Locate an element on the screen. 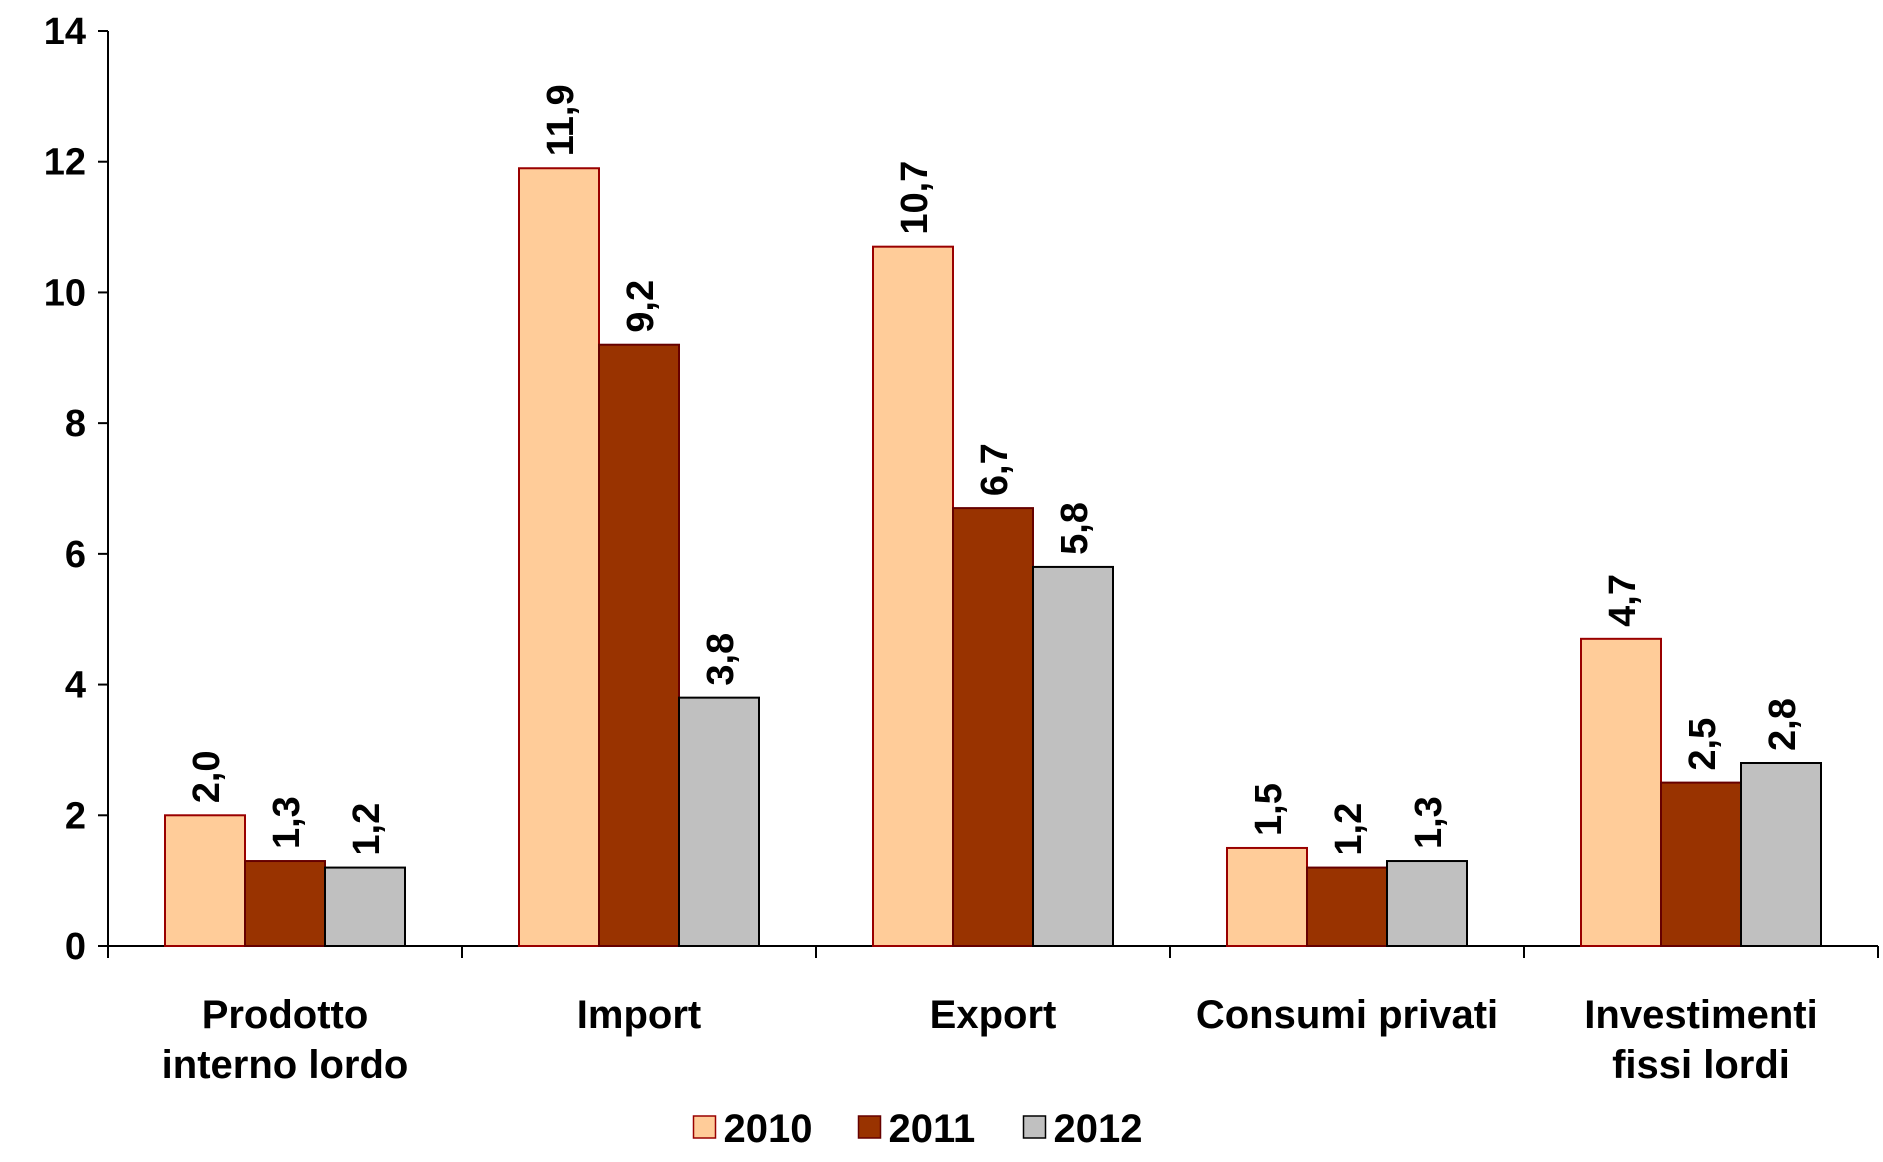 The width and height of the screenshot is (1883, 1162). value-label: 6,7 is located at coordinates (995, 469).